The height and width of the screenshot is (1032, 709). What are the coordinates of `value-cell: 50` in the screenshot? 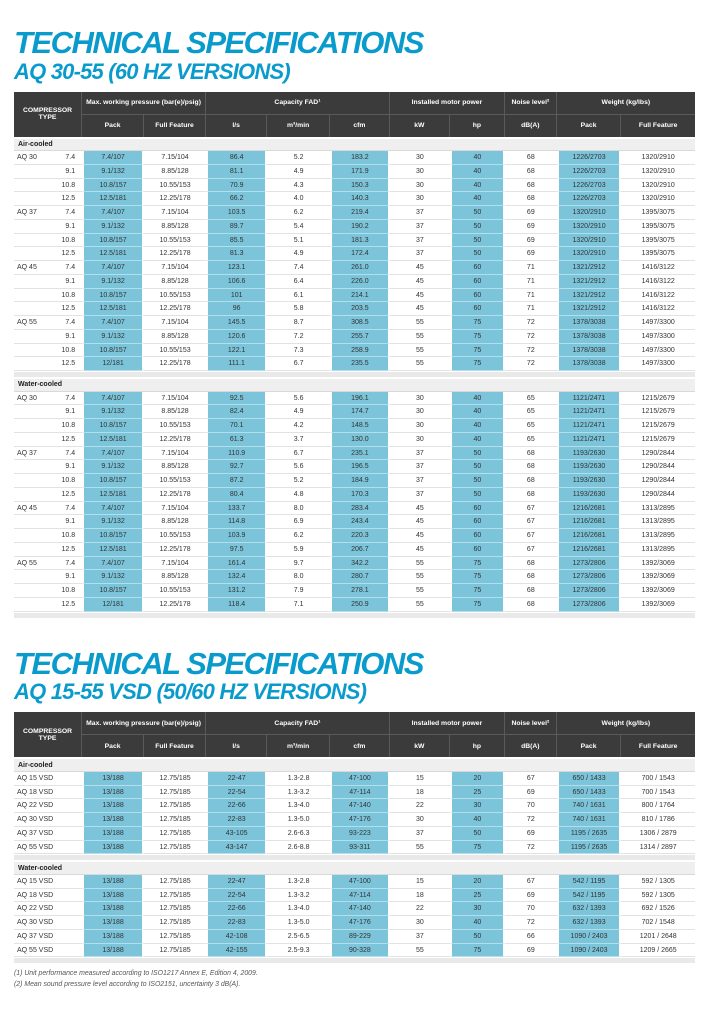 It's located at (477, 494).